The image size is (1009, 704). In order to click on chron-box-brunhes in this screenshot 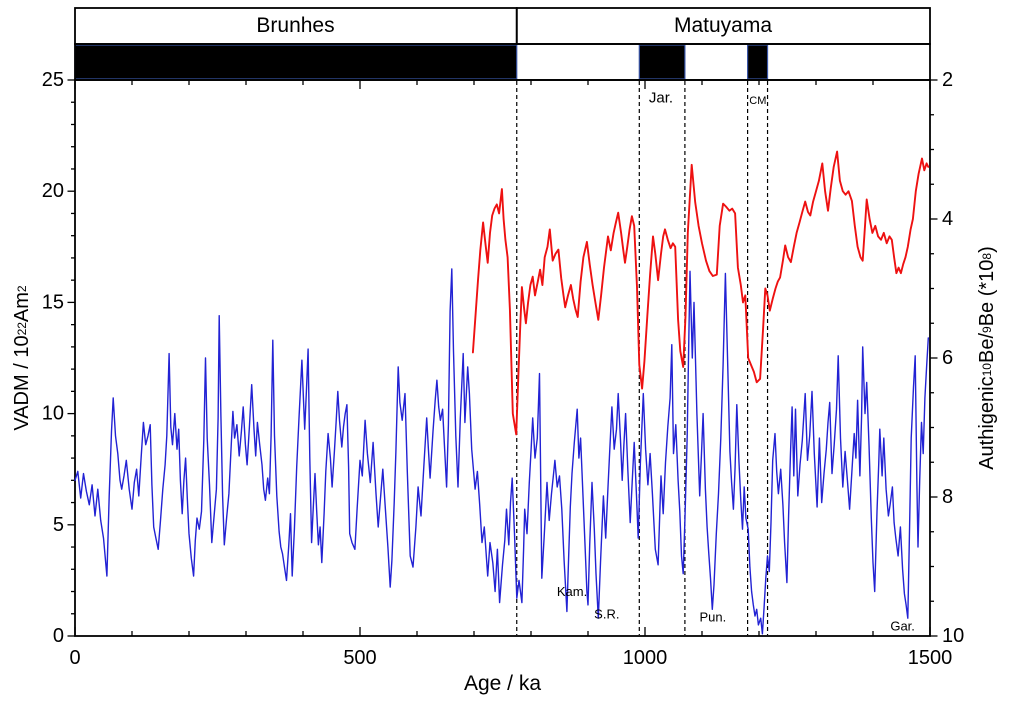, I will do `click(296, 26)`.